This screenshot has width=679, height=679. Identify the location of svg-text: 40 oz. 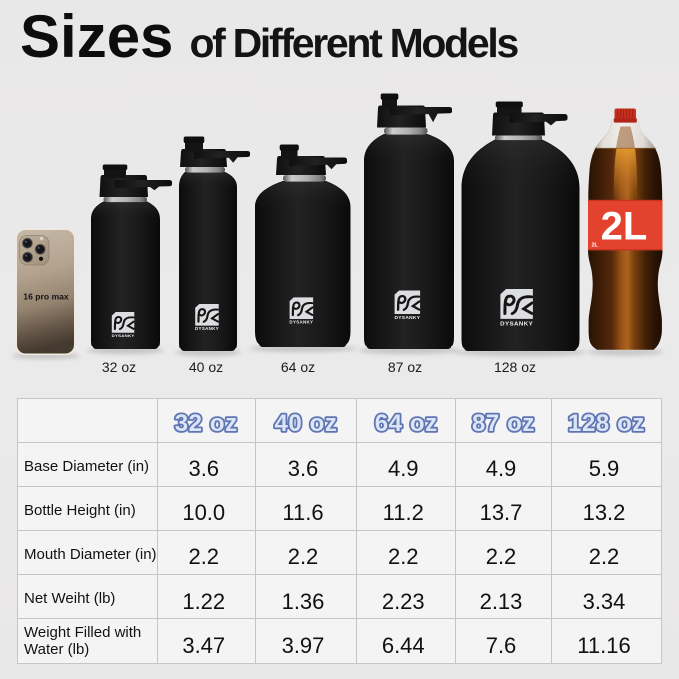
(305, 423).